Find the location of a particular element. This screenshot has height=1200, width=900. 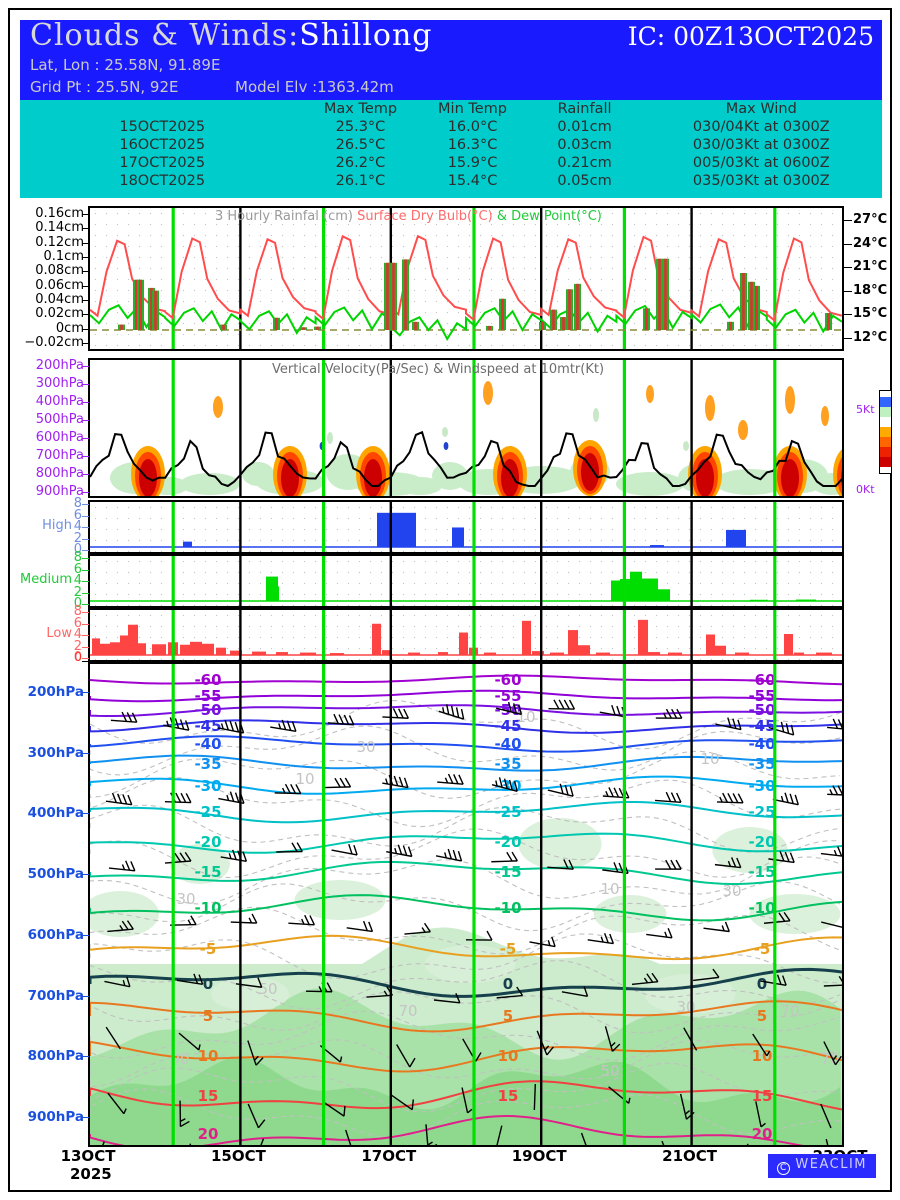

th-max-temp: Max Temp is located at coordinates (360, 109).